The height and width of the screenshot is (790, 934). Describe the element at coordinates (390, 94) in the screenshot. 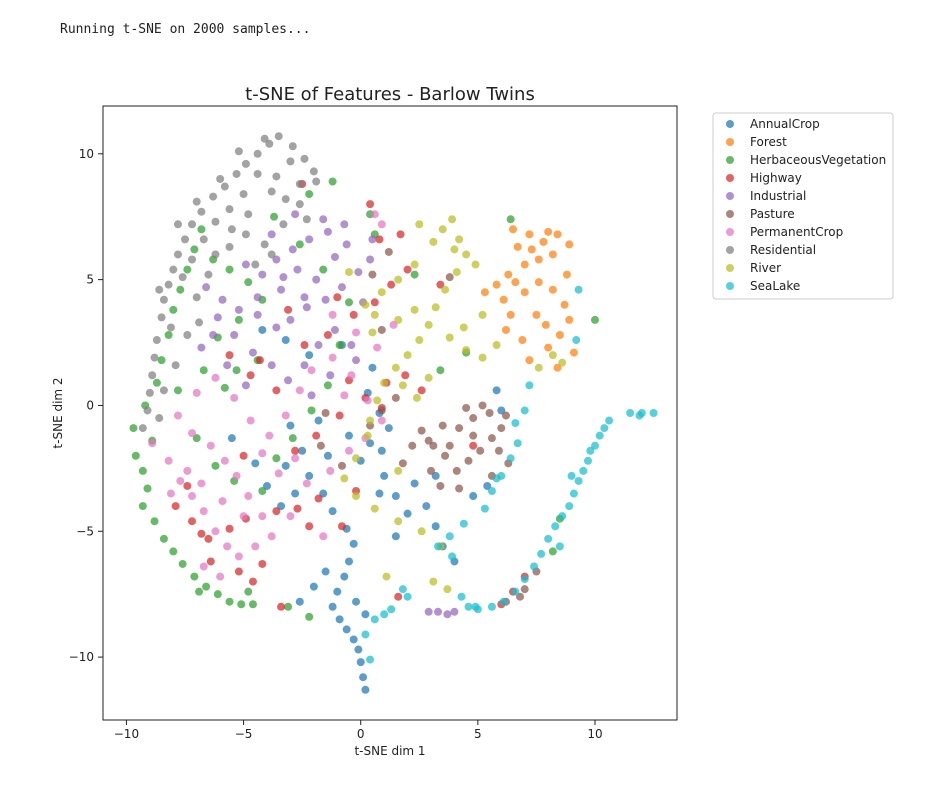

I see `chart-title: t-SNE of Features - Barlow Twins` at that location.